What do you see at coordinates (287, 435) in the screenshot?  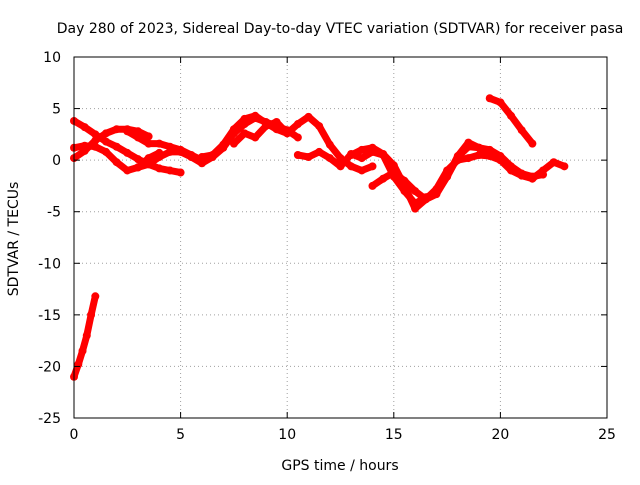 I see `x-tick-label: 10` at bounding box center [287, 435].